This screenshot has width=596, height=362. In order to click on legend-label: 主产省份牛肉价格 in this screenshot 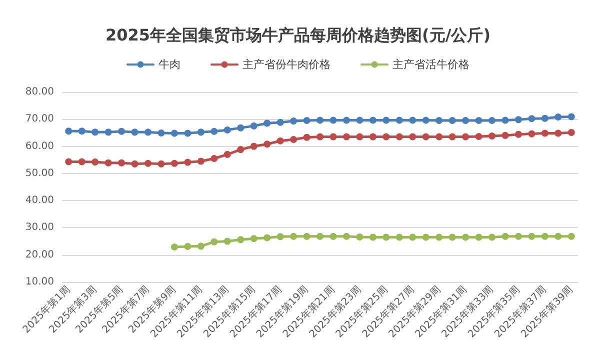, I will do `click(286, 64)`.